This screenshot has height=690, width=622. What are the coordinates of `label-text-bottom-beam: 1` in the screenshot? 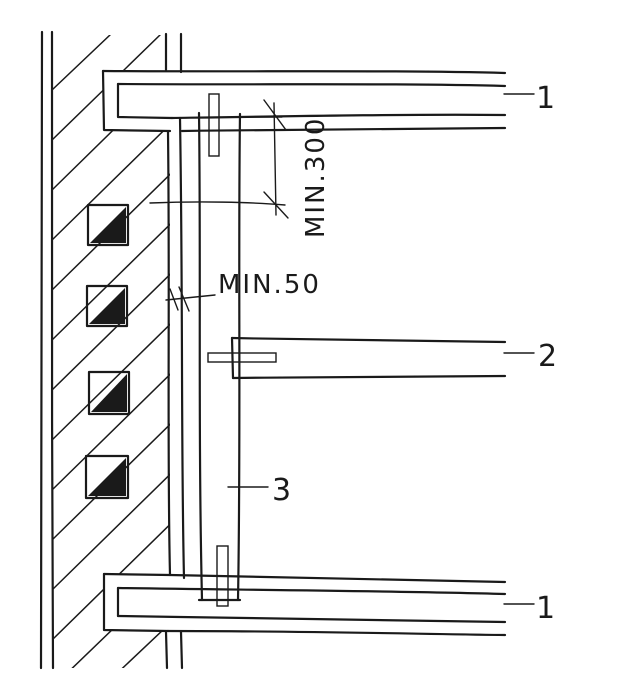 It's located at (545, 608).